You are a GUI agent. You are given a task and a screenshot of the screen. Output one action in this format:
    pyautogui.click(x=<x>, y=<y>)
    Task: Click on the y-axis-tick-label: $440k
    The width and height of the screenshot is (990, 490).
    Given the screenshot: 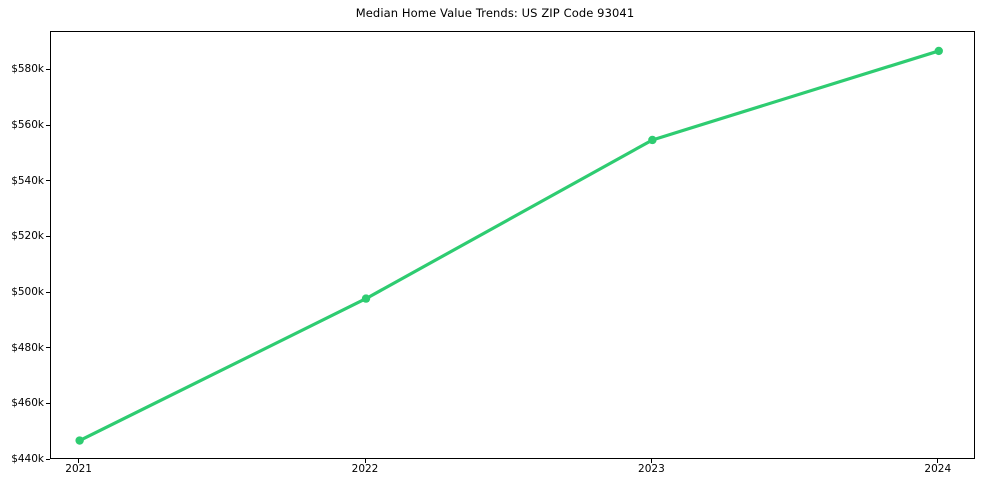 What is the action you would take?
    pyautogui.click(x=27, y=458)
    